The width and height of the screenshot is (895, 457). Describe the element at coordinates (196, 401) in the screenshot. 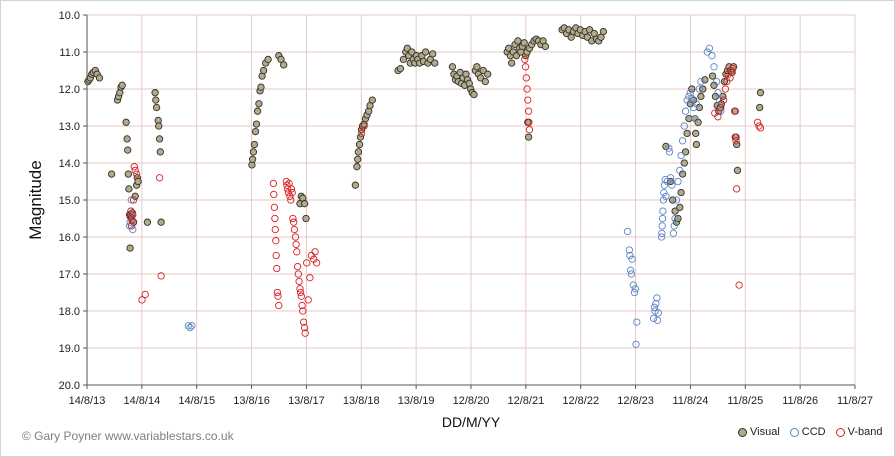

I see `x-tick-label: 14/8/15` at that location.